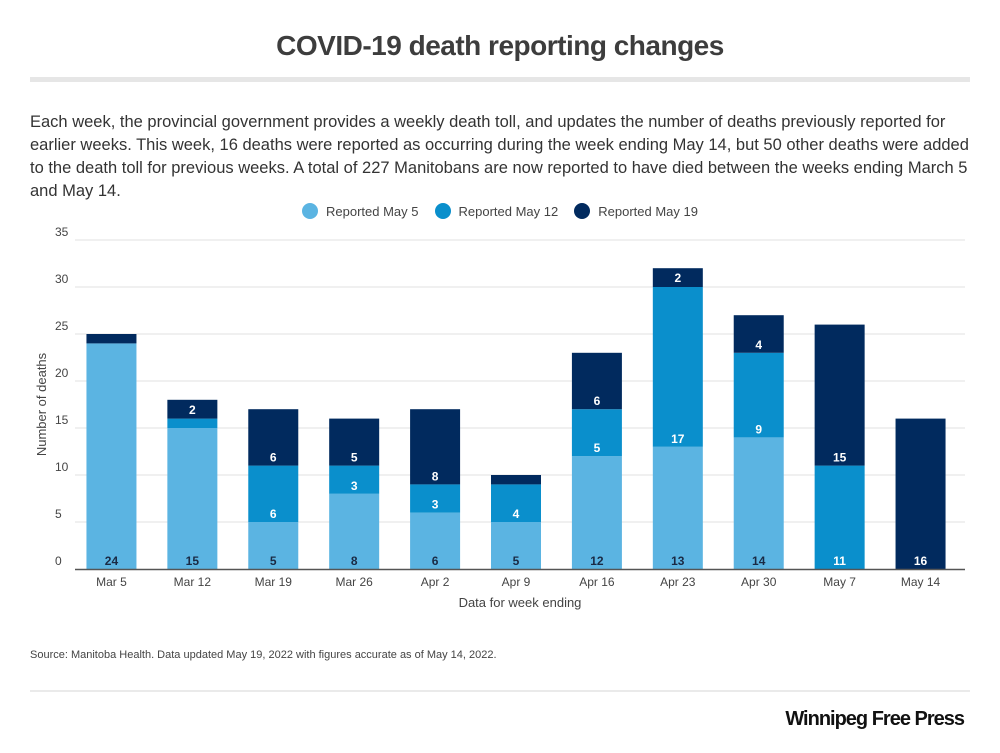 The image size is (1000, 753). I want to click on data-label: 11, so click(839, 561).